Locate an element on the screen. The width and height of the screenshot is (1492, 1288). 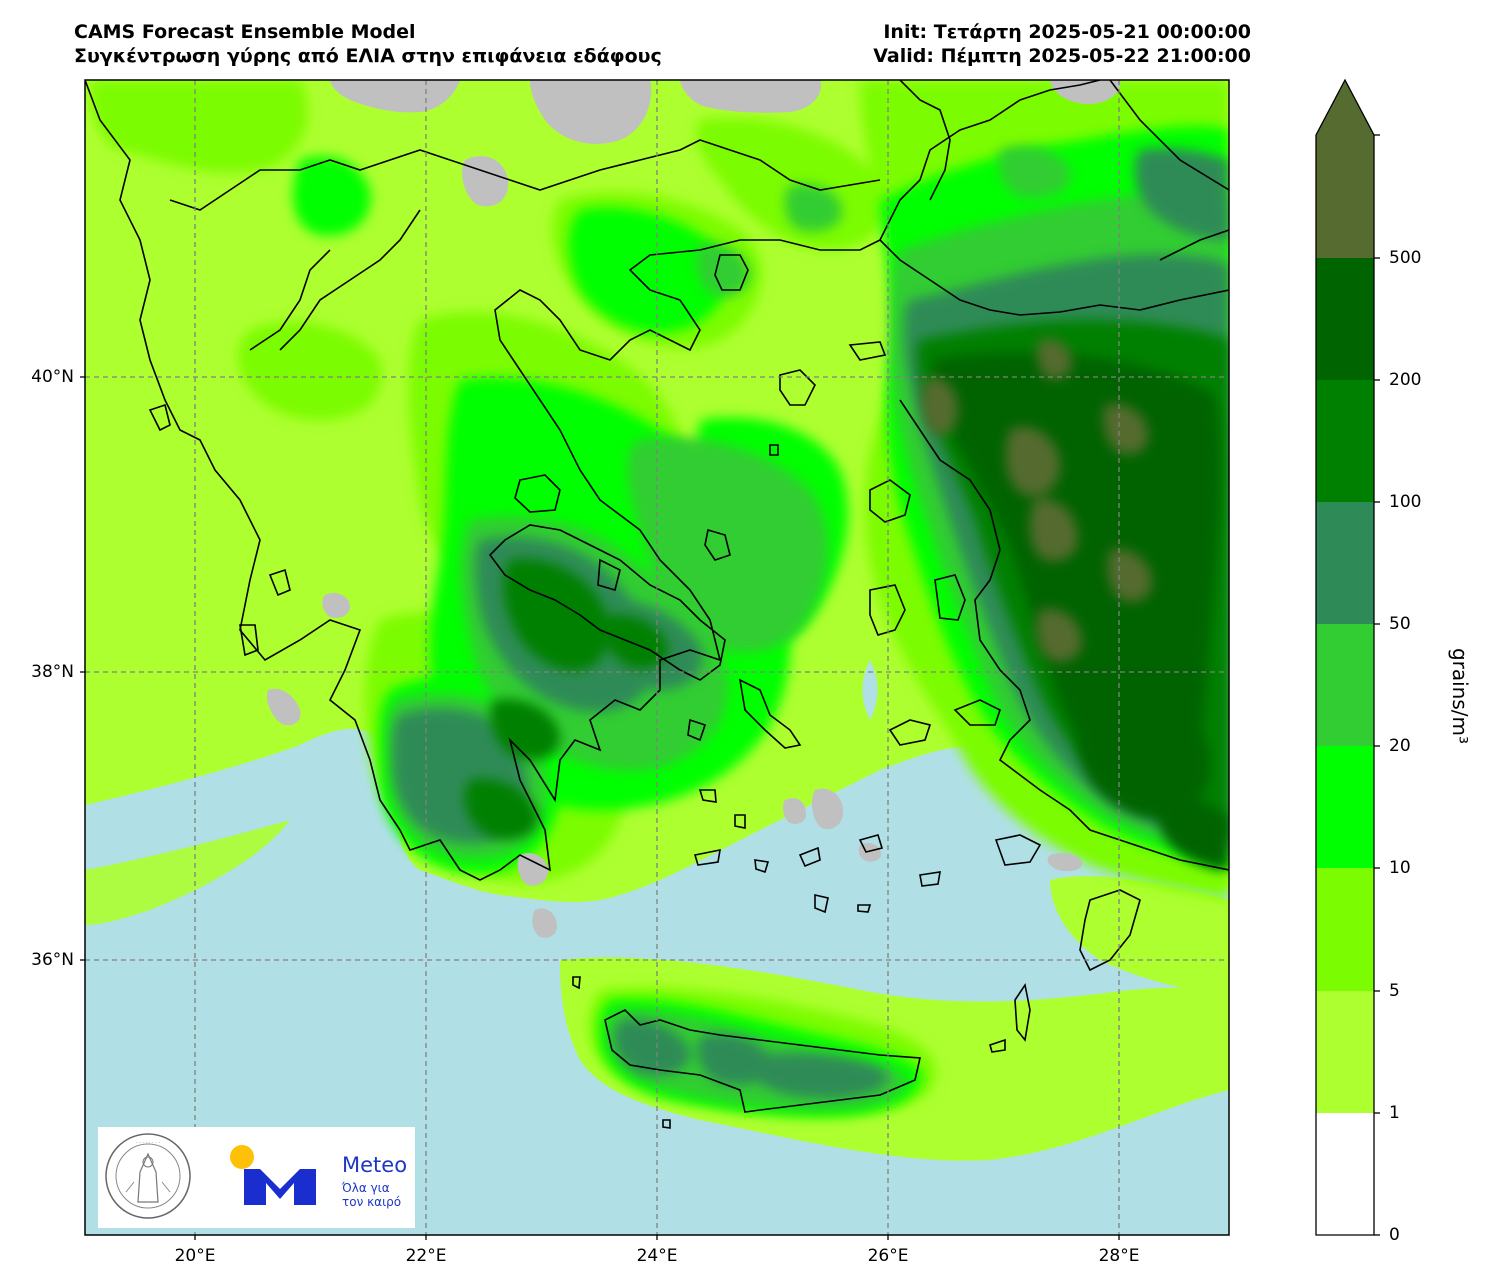
meteo-slogan-line-2: τον καιρό is located at coordinates (372, 1202).